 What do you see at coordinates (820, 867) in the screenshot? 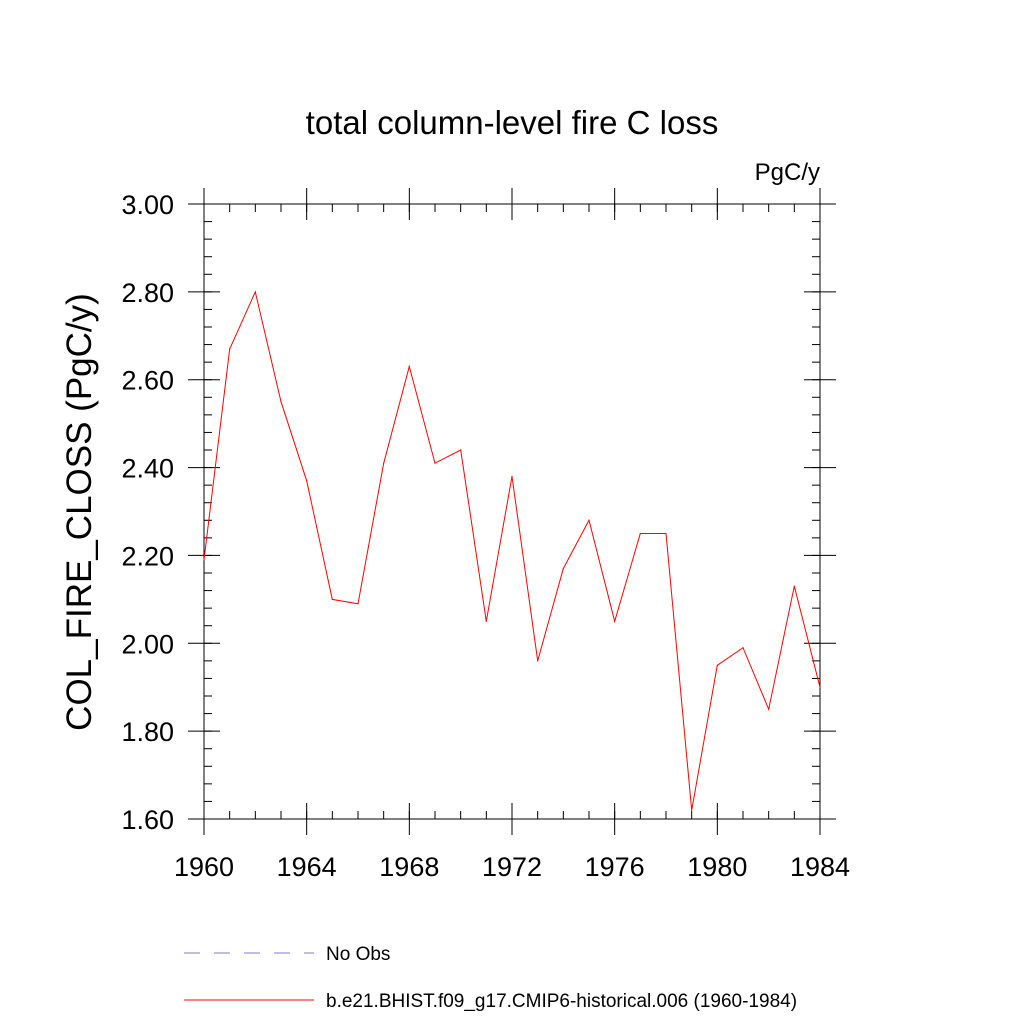
I see `x-tick-label: 1984` at bounding box center [820, 867].